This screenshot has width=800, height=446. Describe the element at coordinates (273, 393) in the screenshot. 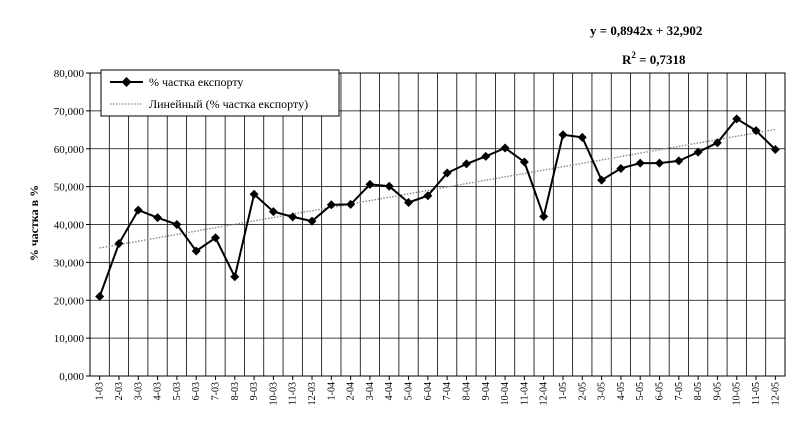

I see `x-tick-label: 10-03` at that location.